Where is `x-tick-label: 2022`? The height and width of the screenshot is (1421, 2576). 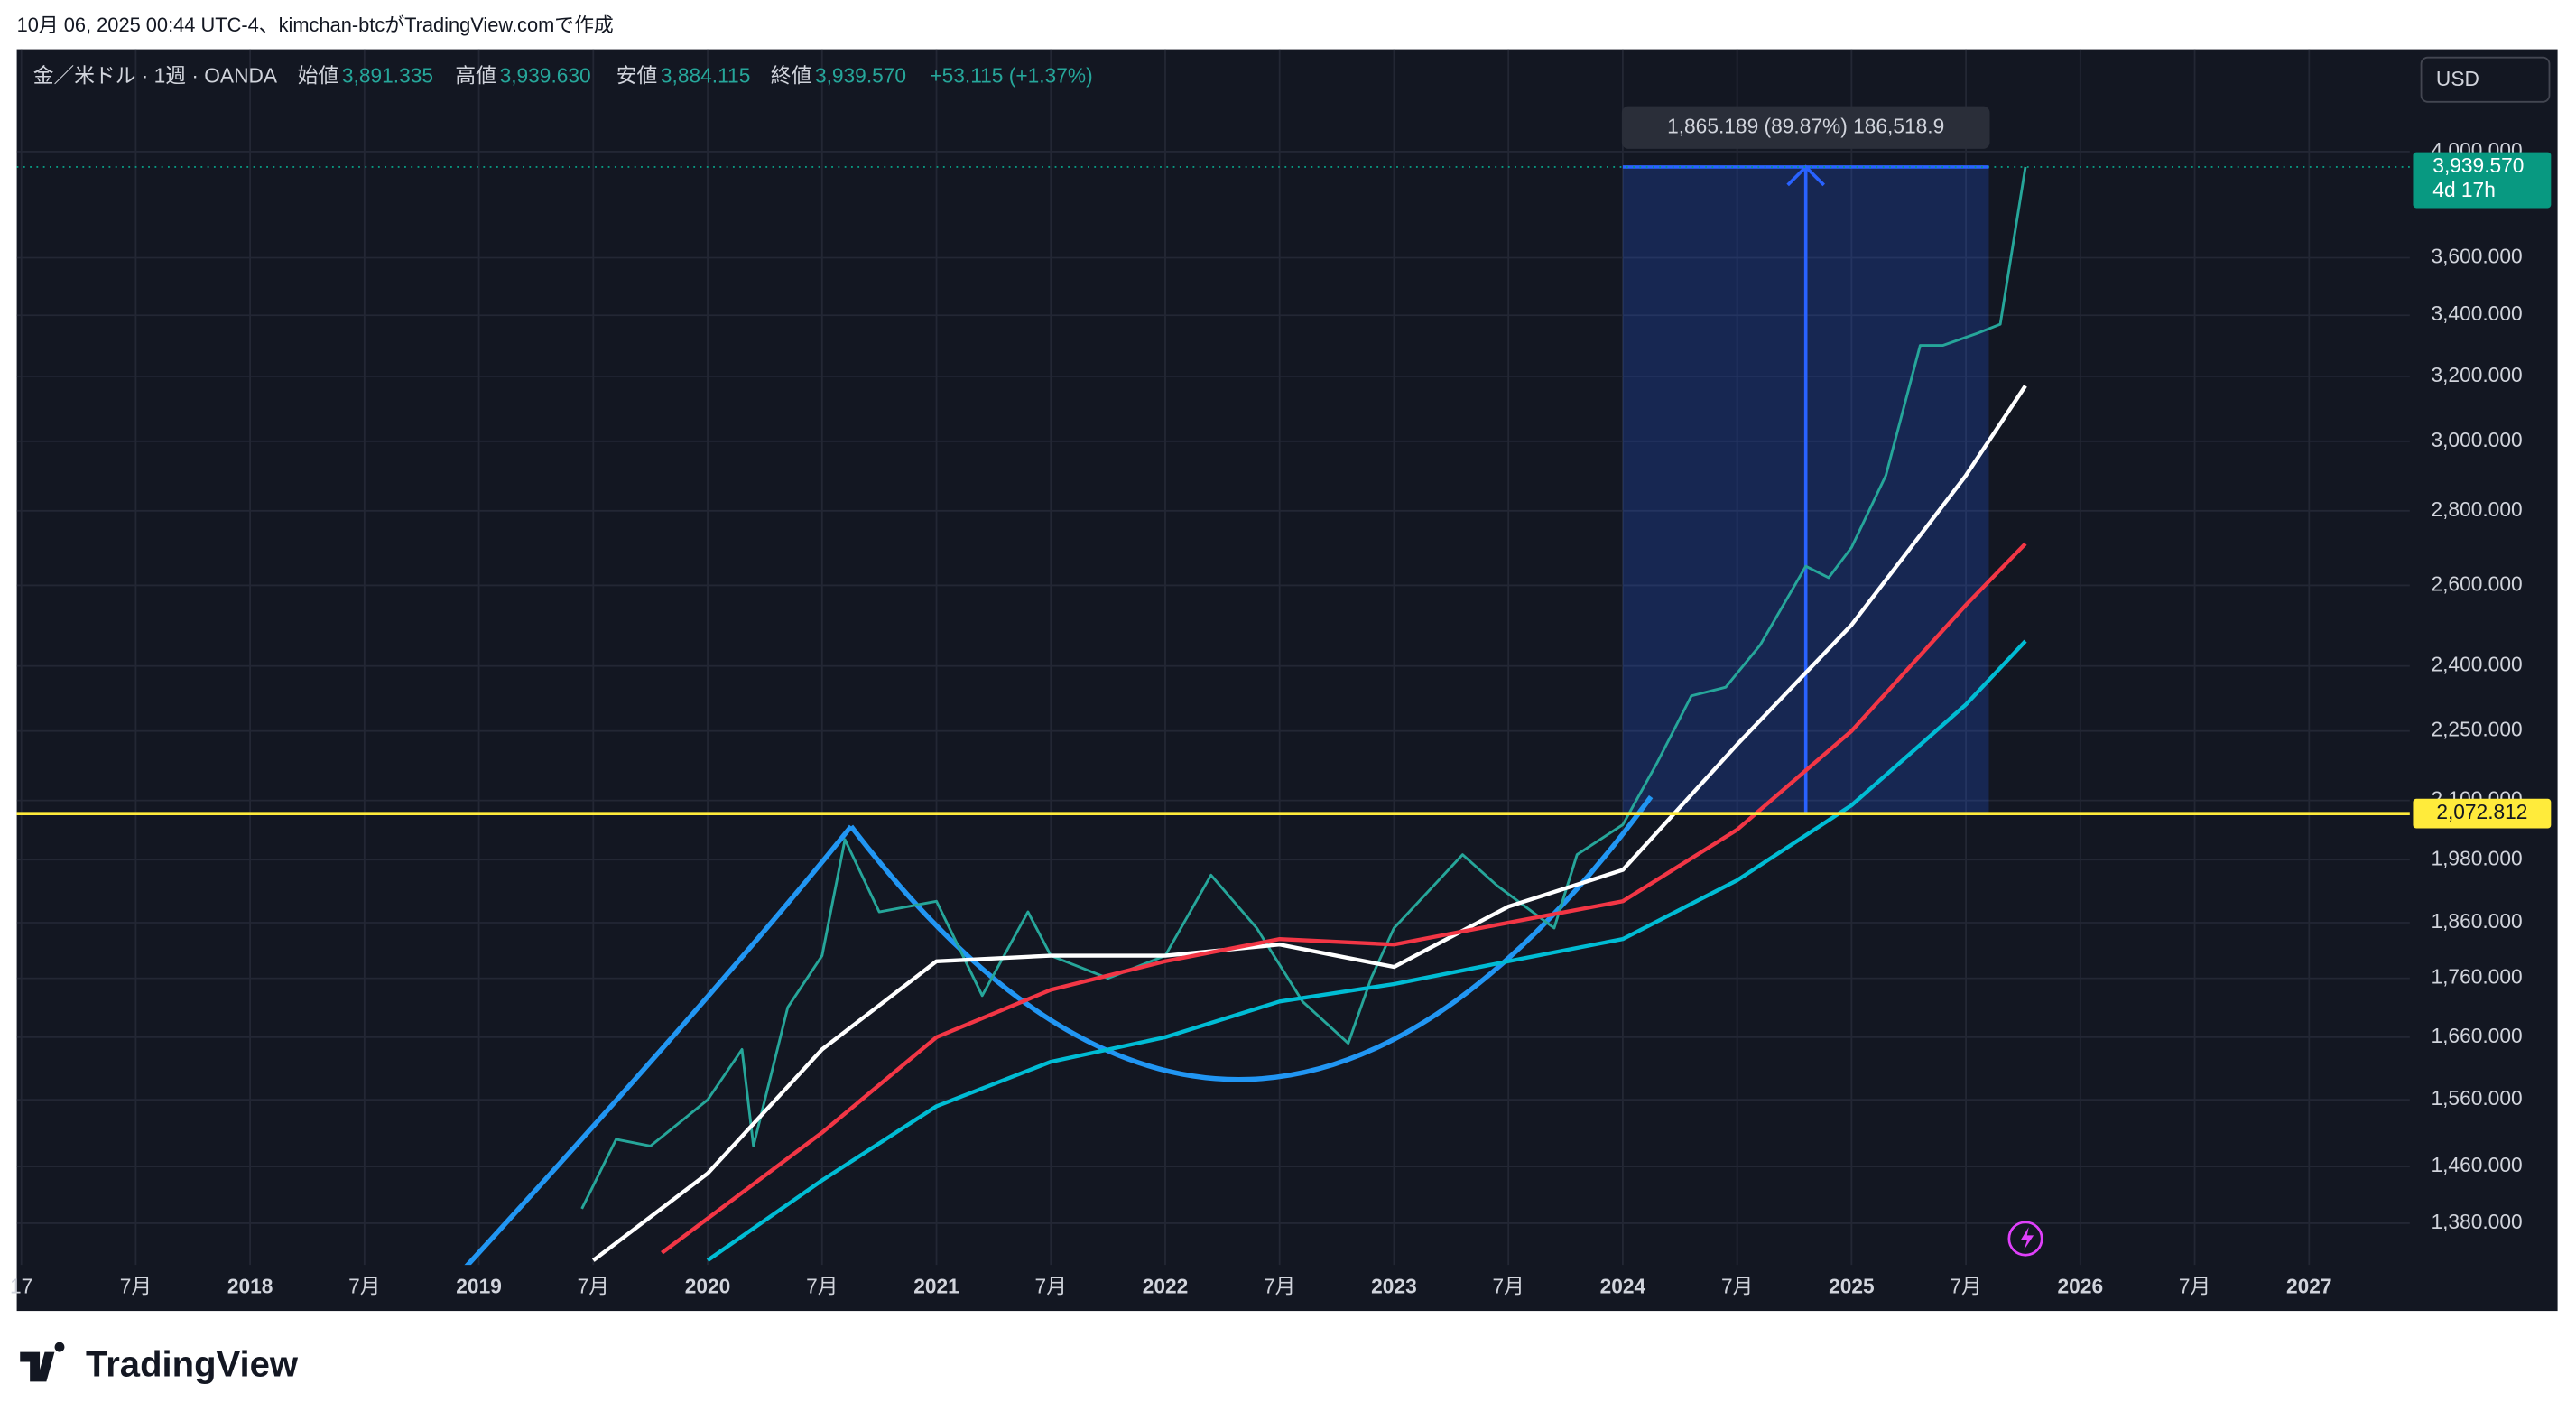 x-tick-label: 2022 is located at coordinates (1166, 1287).